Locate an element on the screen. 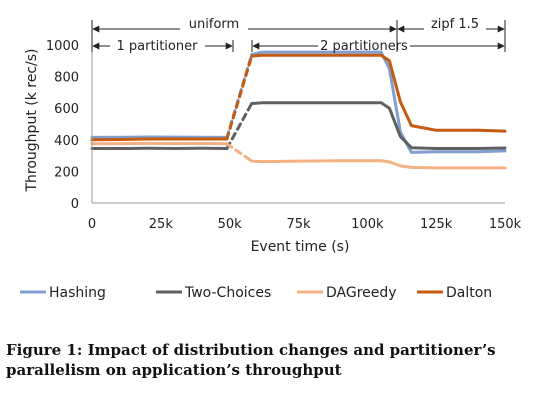 The image size is (553, 400). y-tick-label: 0 is located at coordinates (75, 204).